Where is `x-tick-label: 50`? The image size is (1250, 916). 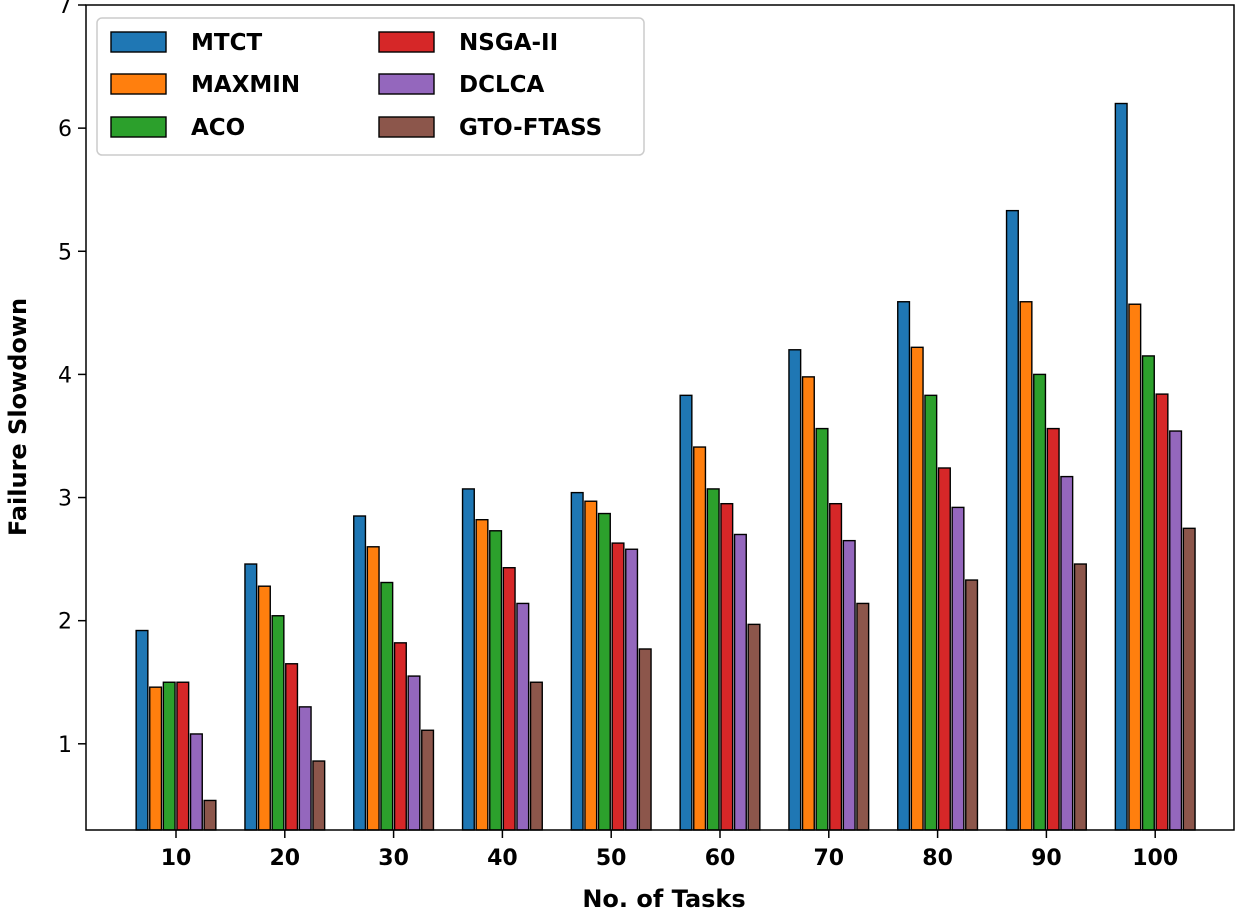 x-tick-label: 50 is located at coordinates (611, 858).